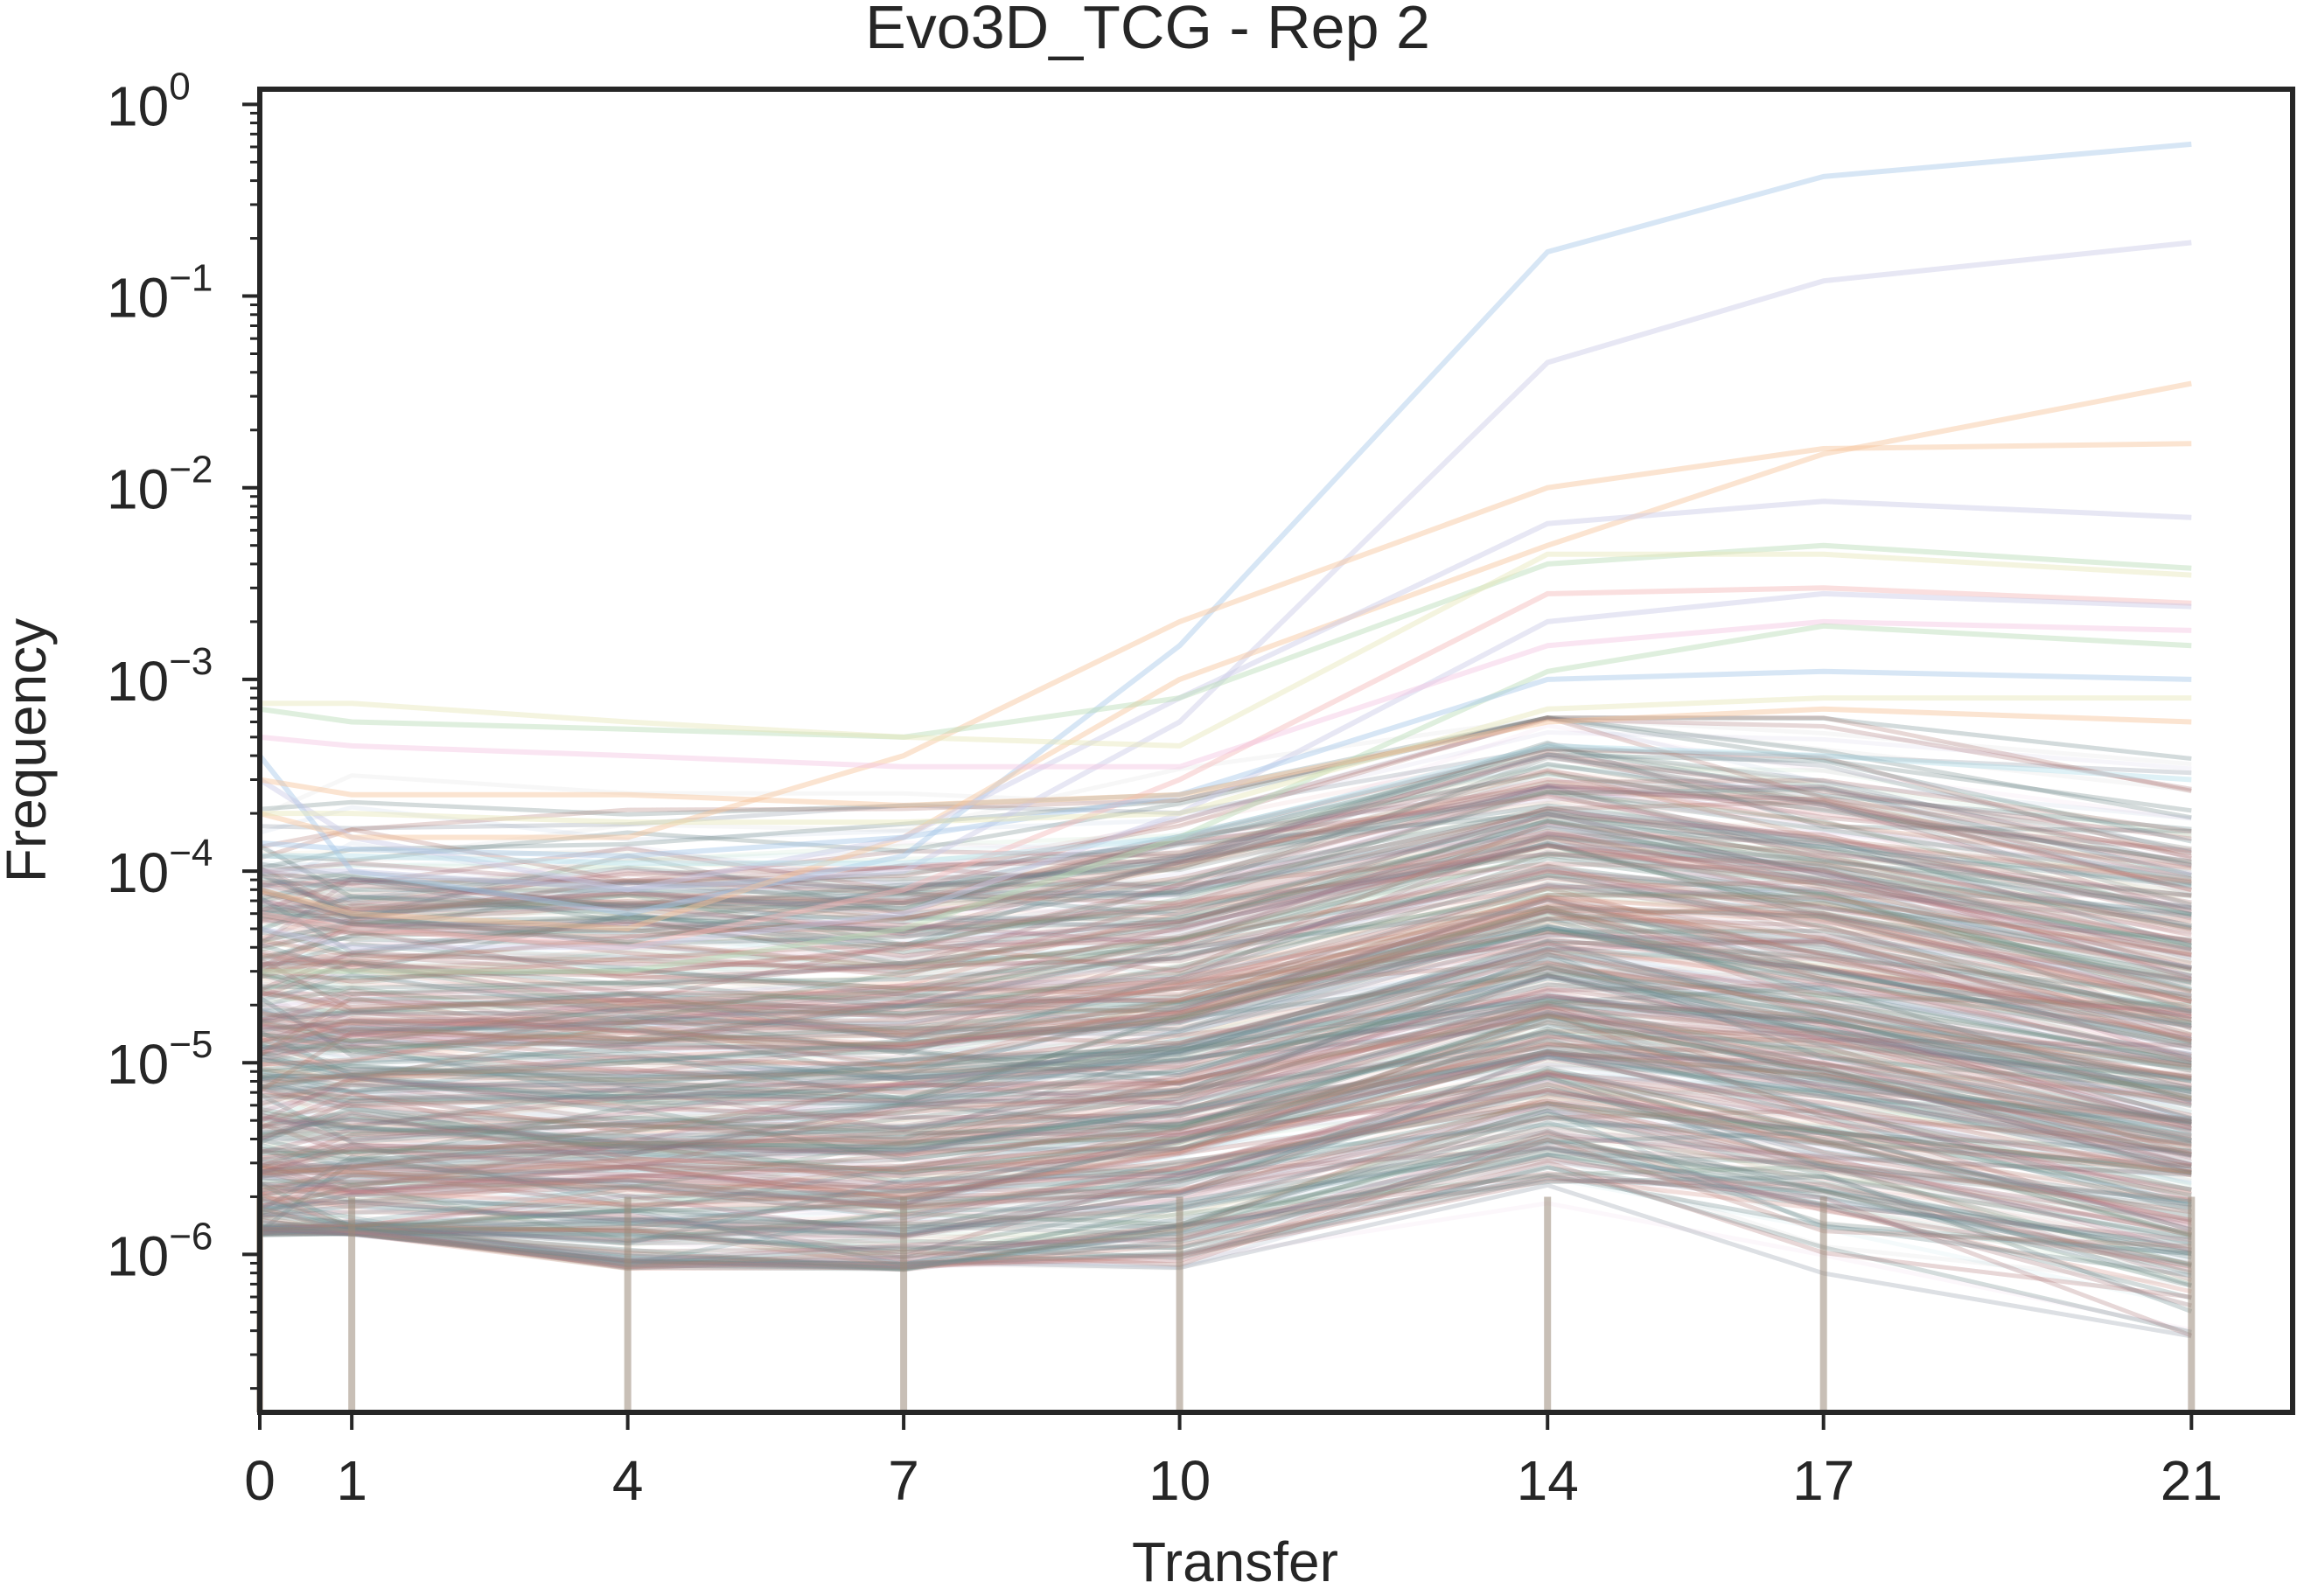 Image resolution: width=2297 pixels, height=1596 pixels. Describe the element at coordinates (1225, 694) in the screenshot. I see `series-line` at that location.